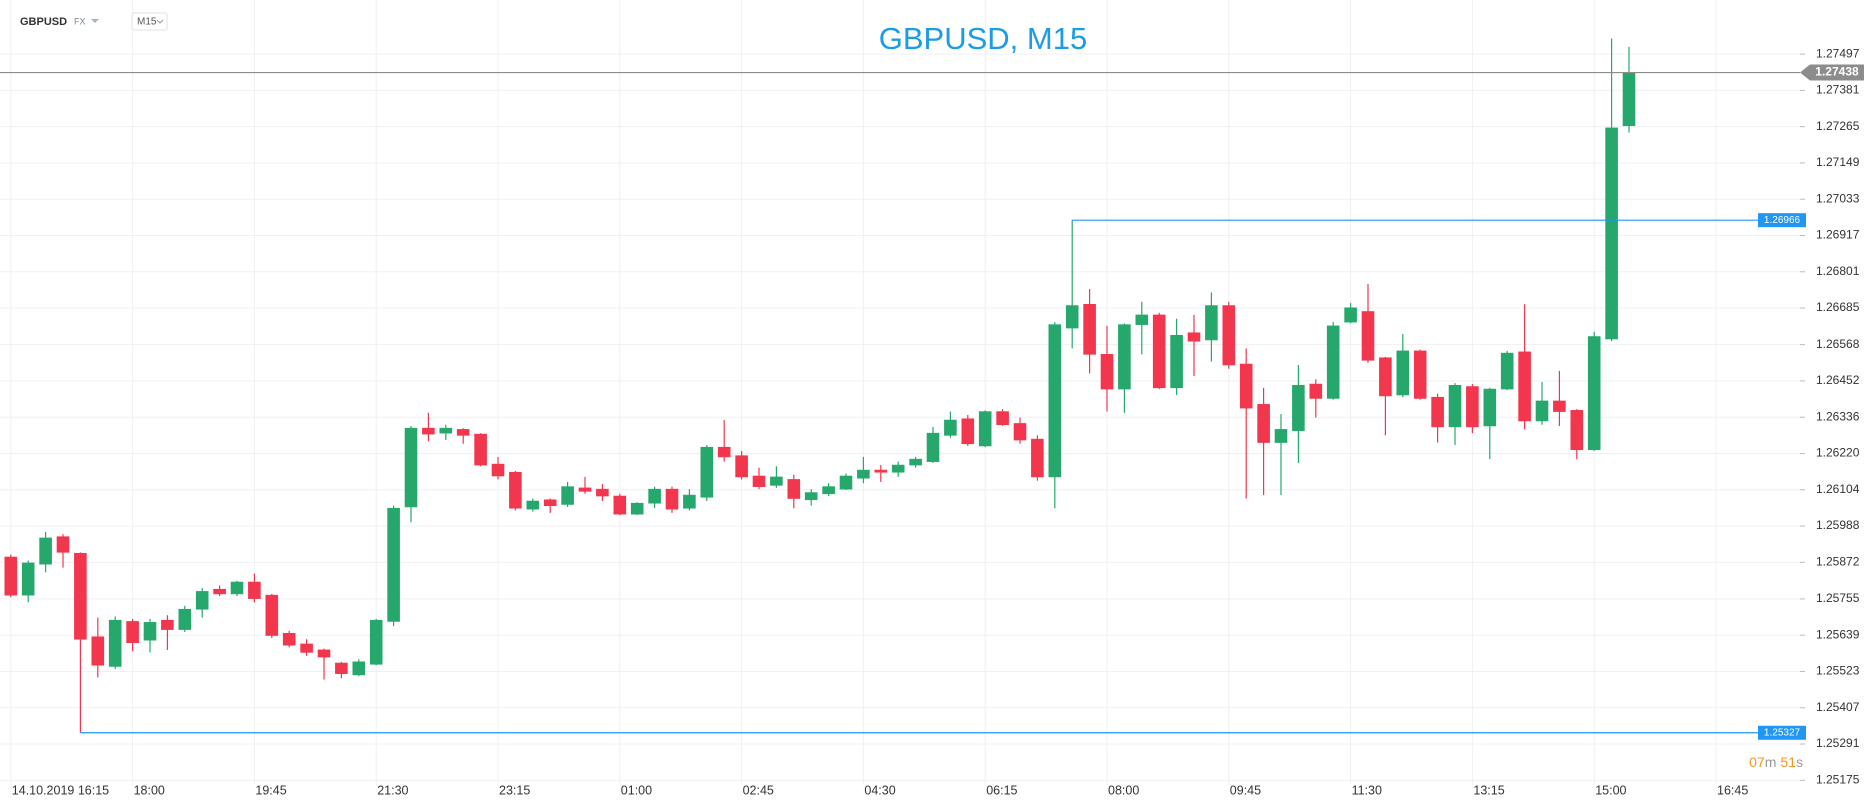  Describe the element at coordinates (1838, 90) in the screenshot. I see `y-tick-label: 1.27381` at that location.